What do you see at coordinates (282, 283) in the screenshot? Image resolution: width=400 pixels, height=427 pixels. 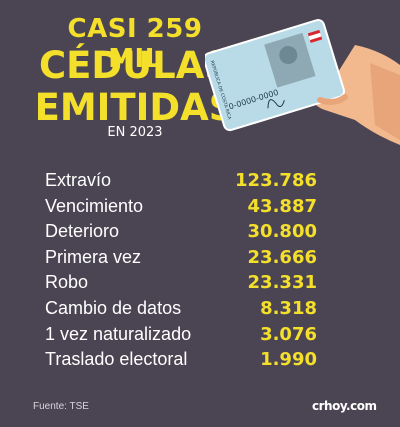 I see `row-value: 23.331` at bounding box center [282, 283].